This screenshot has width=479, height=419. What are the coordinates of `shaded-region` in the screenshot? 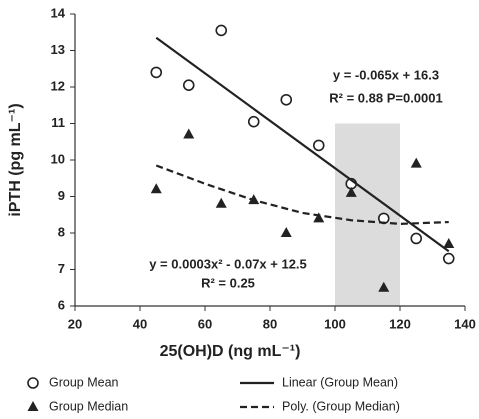 It's located at (367, 214).